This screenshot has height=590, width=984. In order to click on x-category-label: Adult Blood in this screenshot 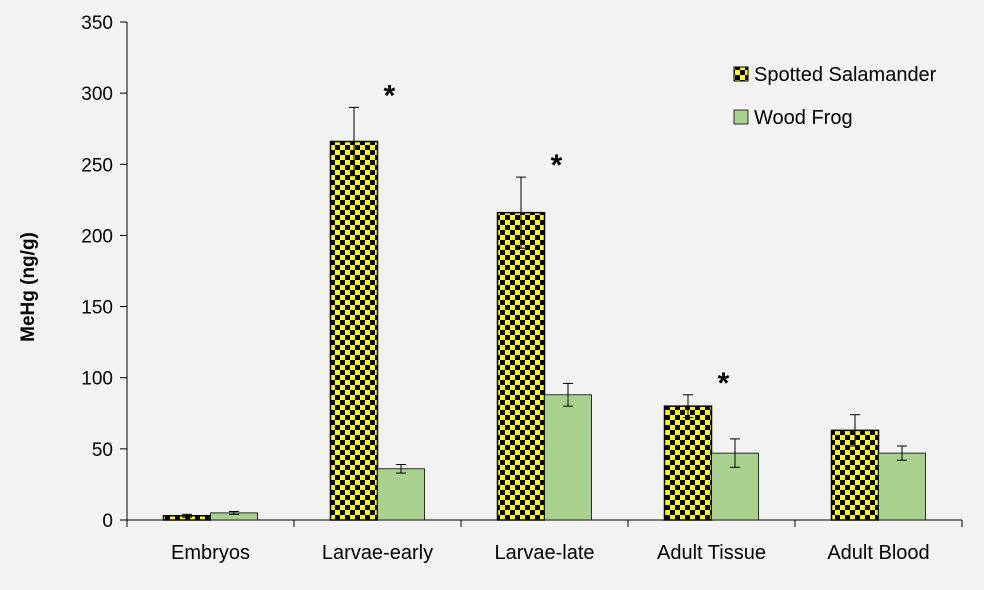, I will do `click(878, 553)`.